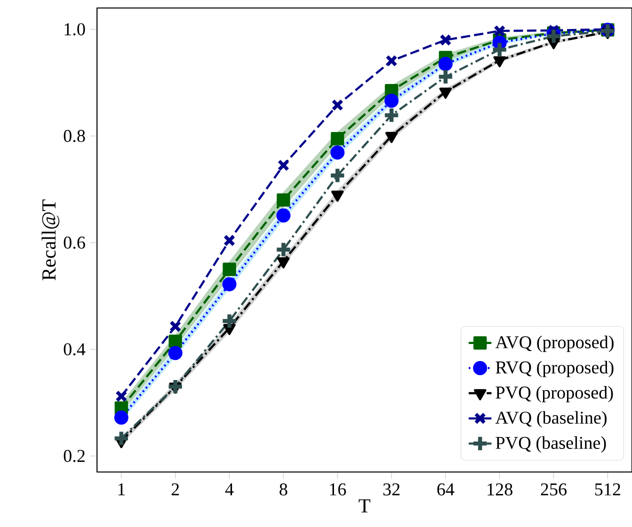  I want to click on x-tick-label: 8, so click(284, 489).